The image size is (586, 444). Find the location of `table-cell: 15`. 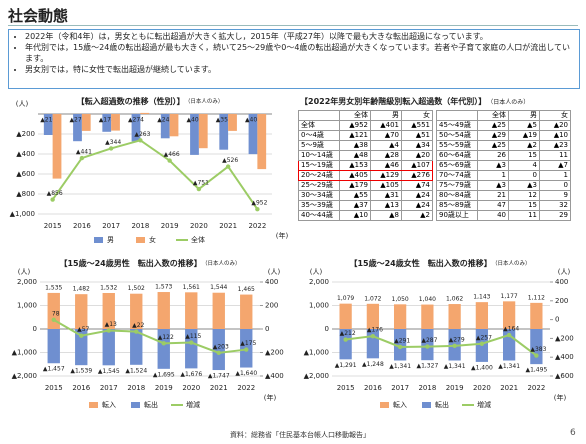

table-cell: 15 is located at coordinates (524, 205).